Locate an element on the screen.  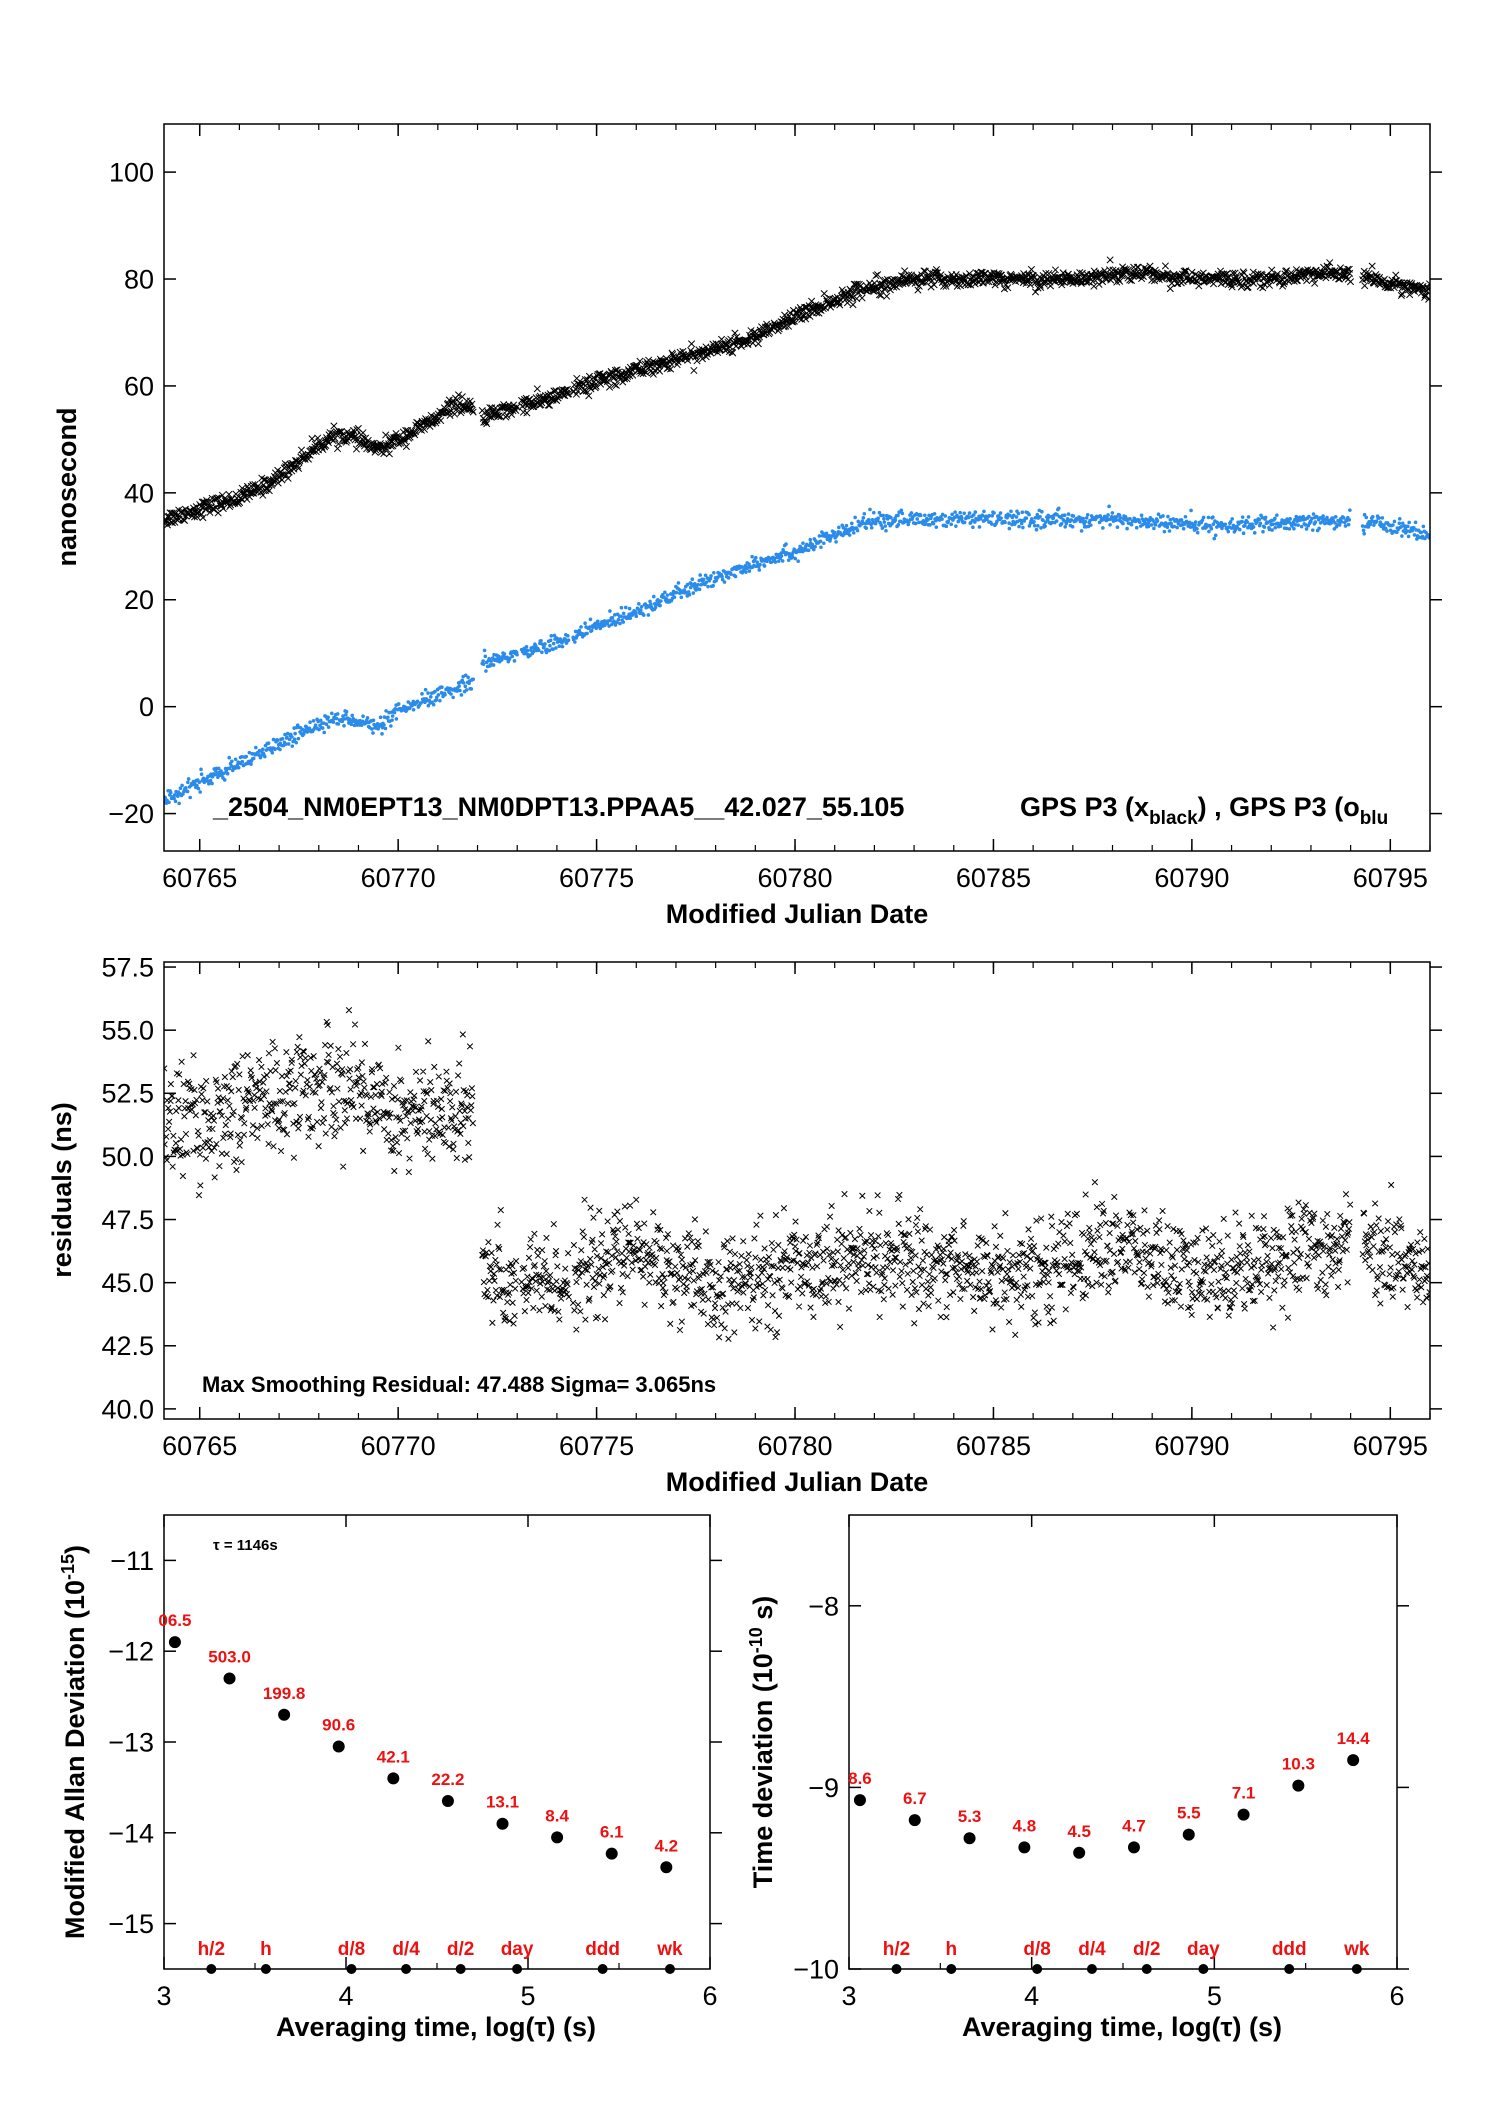
interval-label: d/8 is located at coordinates (1036, 1949).